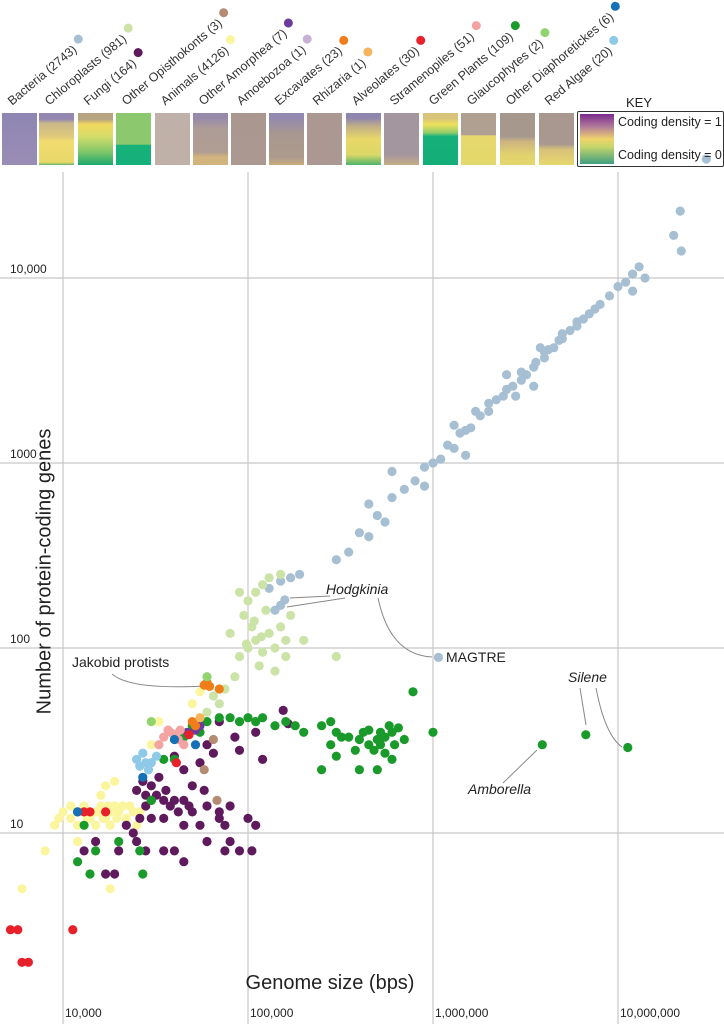 This screenshot has height=1024, width=724. I want to click on x-tick-label: 100,000, so click(272, 1013).